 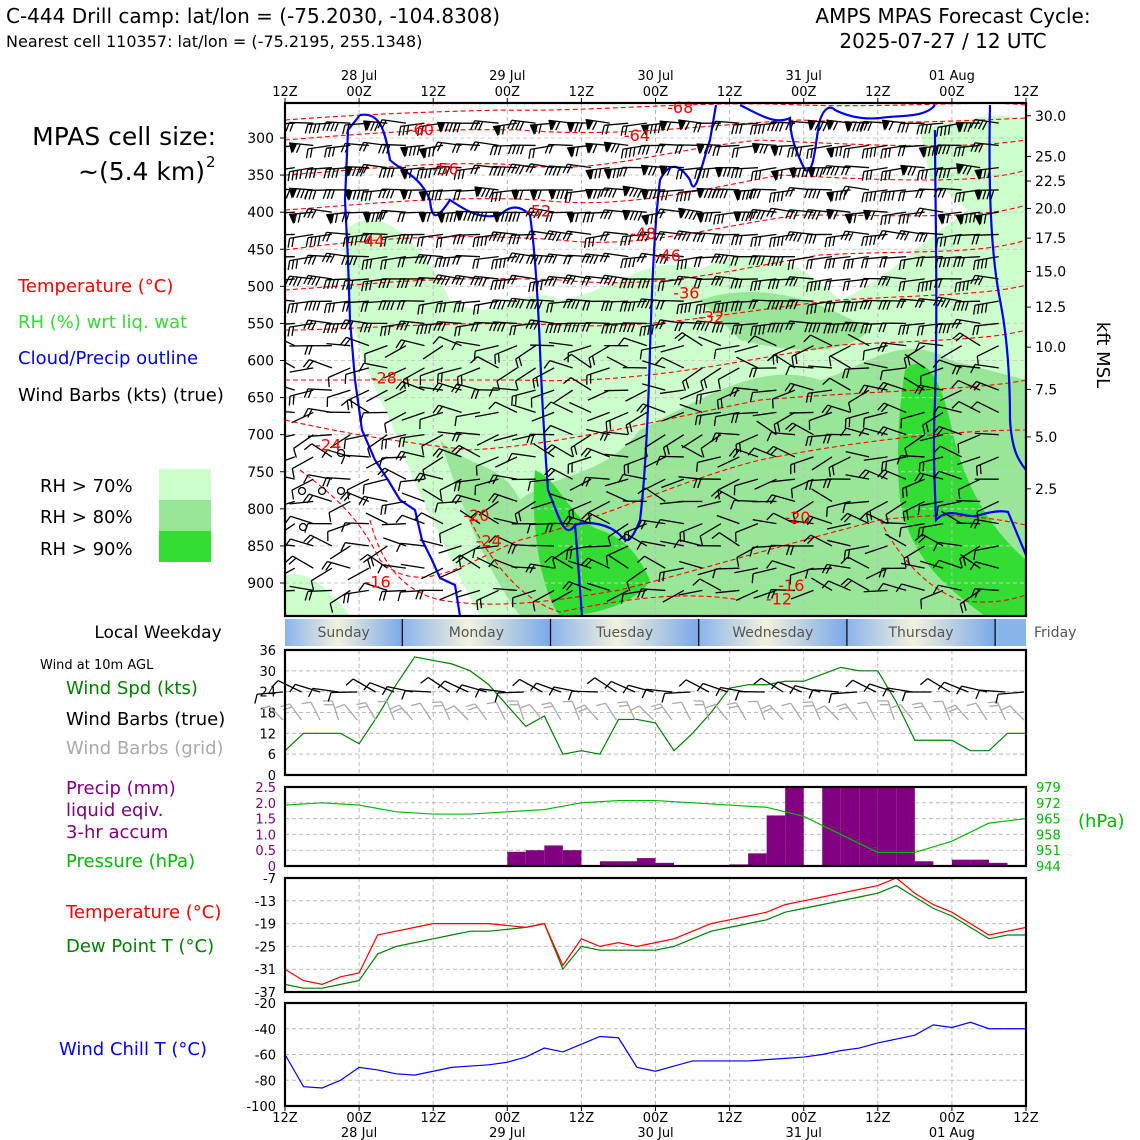 I want to click on temperature-contour-label: -44, so click(x=371, y=240).